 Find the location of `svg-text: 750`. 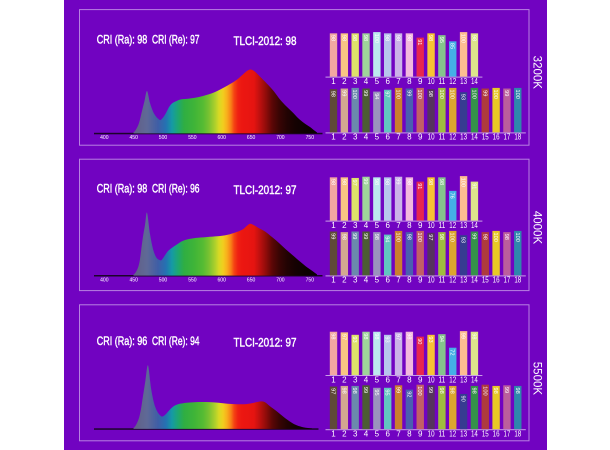

svg-text: 750 is located at coordinates (310, 281).